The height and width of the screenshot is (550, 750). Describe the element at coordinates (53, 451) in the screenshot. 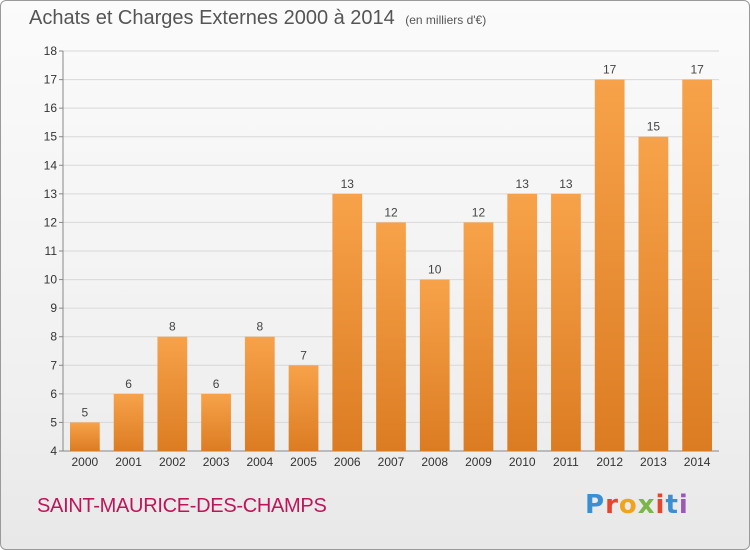

I see `y-tick-label: 4` at that location.